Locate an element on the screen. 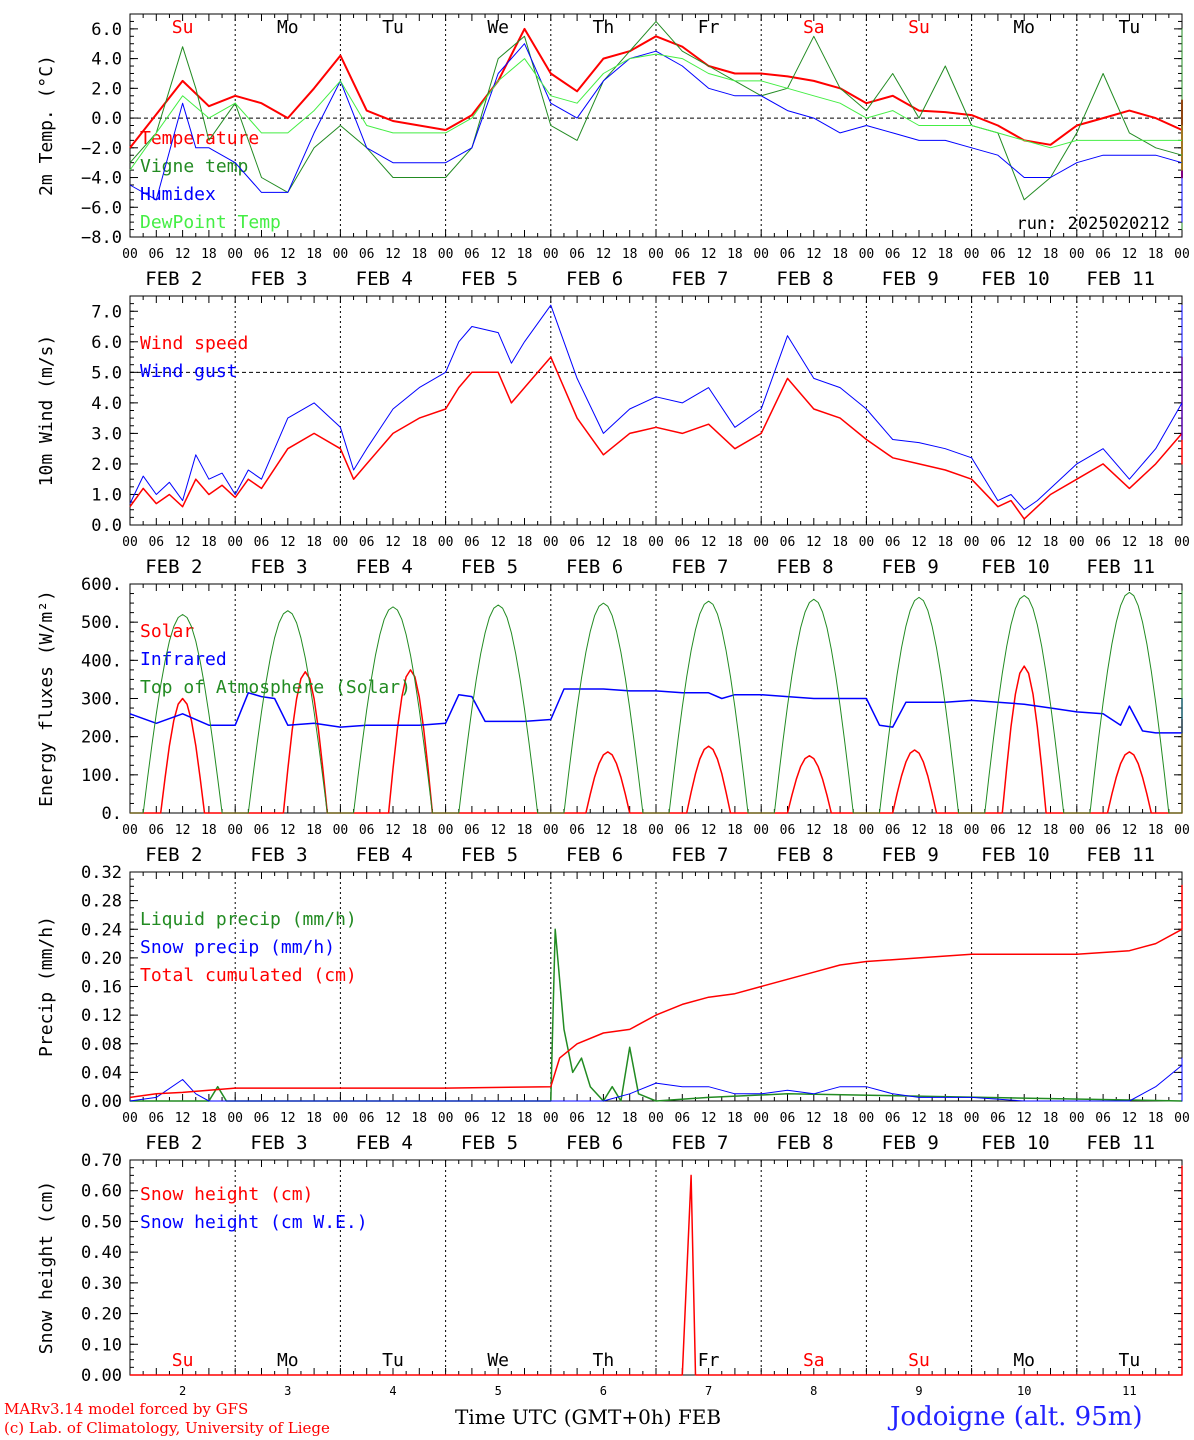  temp-date-label: FEB 11 is located at coordinates (1120, 279).